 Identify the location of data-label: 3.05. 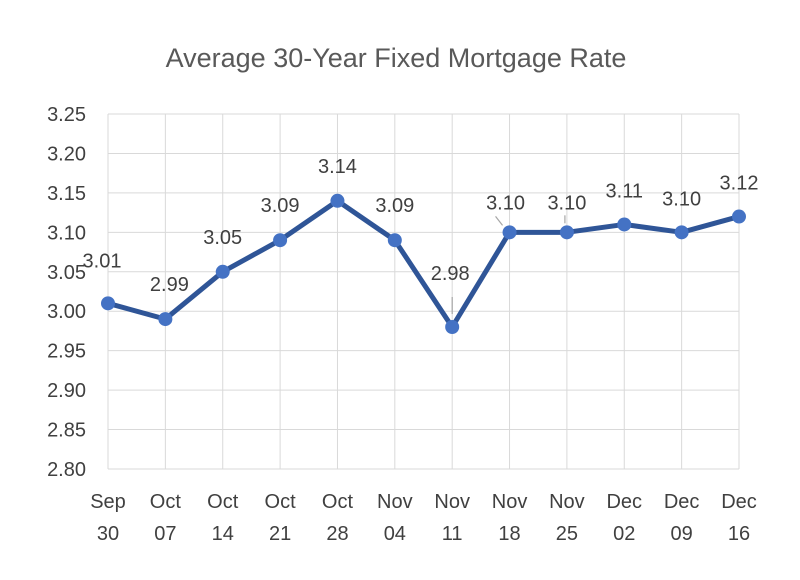
(222, 238).